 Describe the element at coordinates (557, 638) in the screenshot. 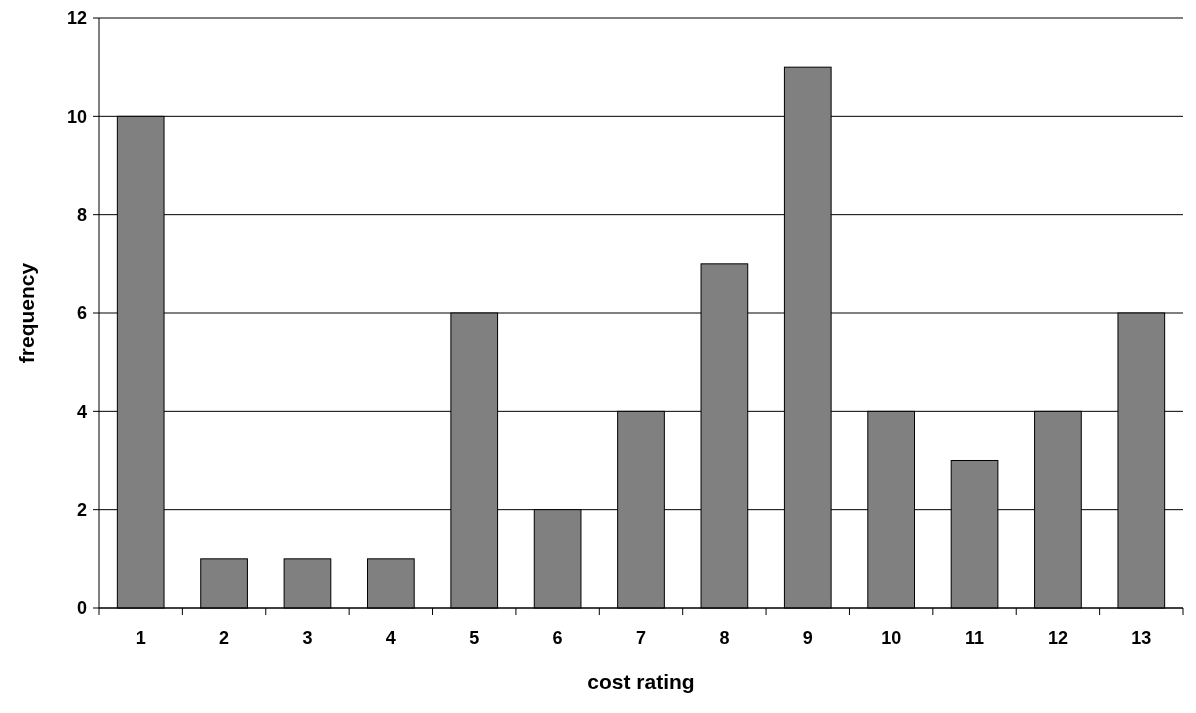

I see `x-tick-label: 6` at that location.